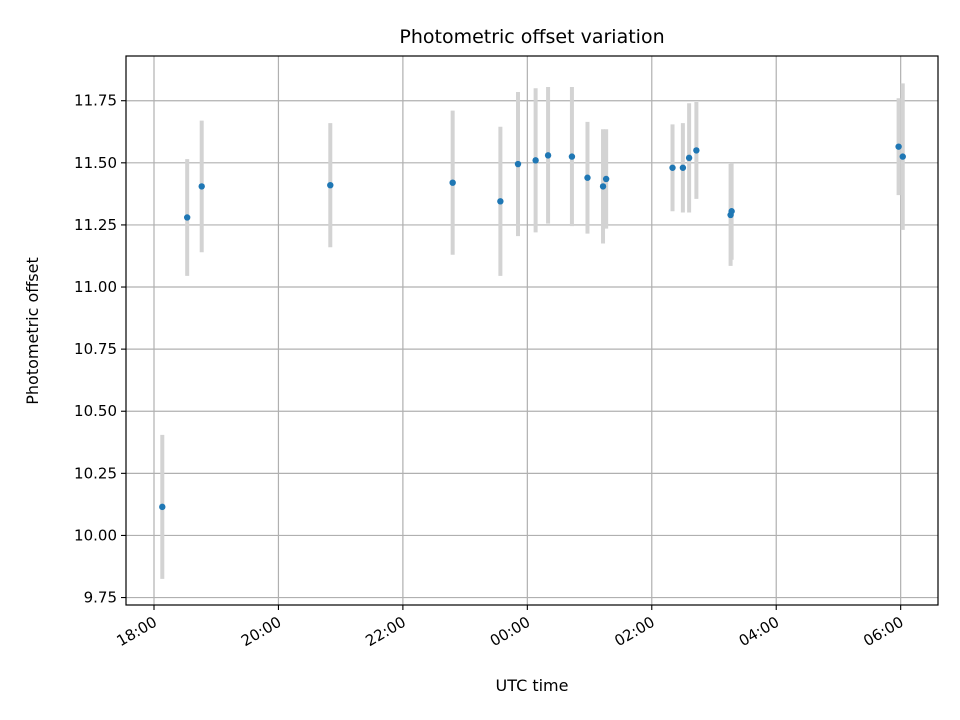 This screenshot has height=720, width=960. Describe the element at coordinates (95, 225) in the screenshot. I see `y-tick-label: 11.25` at that location.